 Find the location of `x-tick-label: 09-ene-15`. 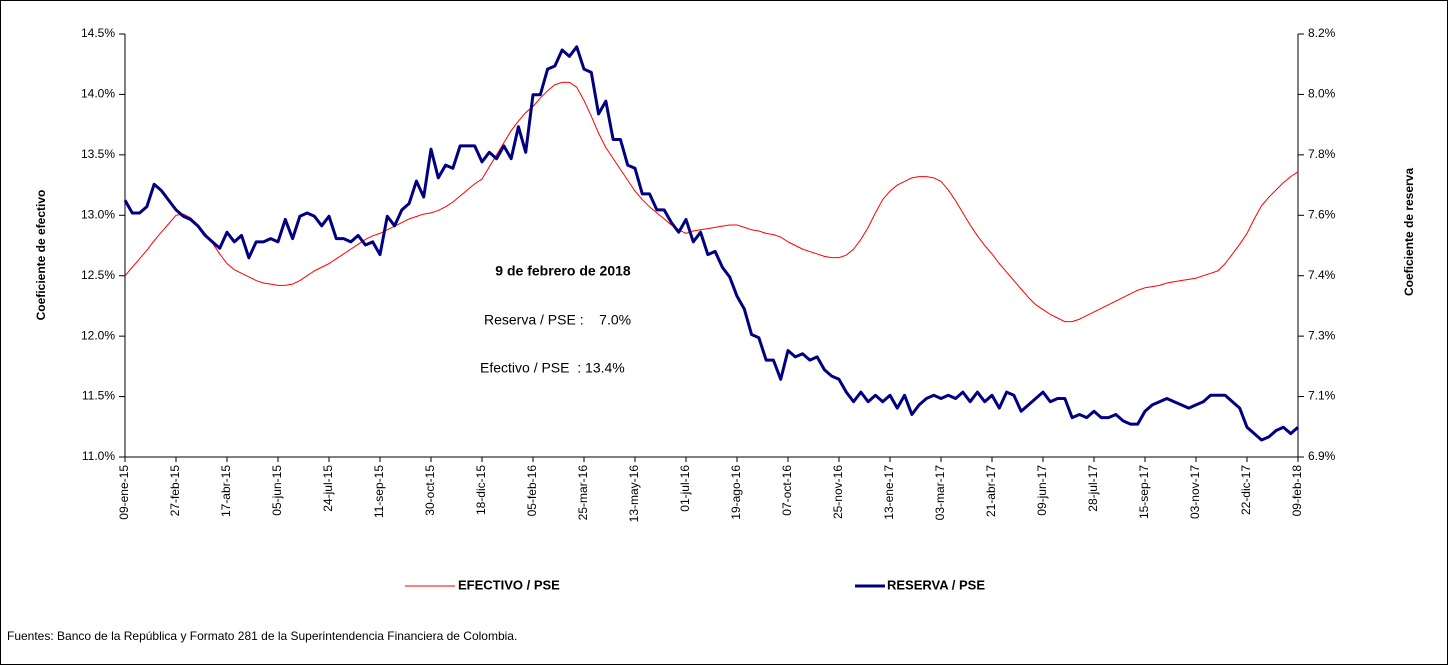

x-tick-label: 09-ene-15 is located at coordinates (124, 492).